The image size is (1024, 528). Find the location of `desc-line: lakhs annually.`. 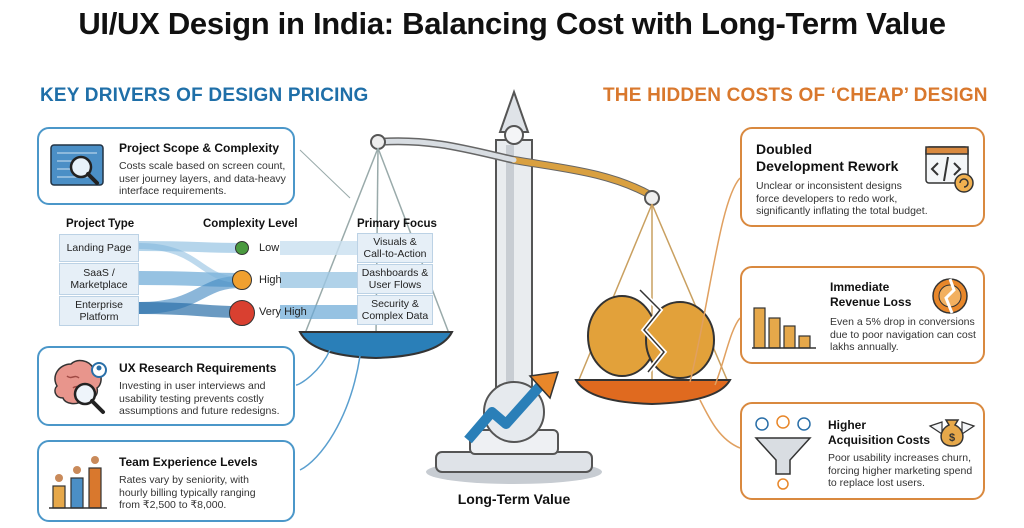

desc-line: lakhs annually. is located at coordinates (864, 347).